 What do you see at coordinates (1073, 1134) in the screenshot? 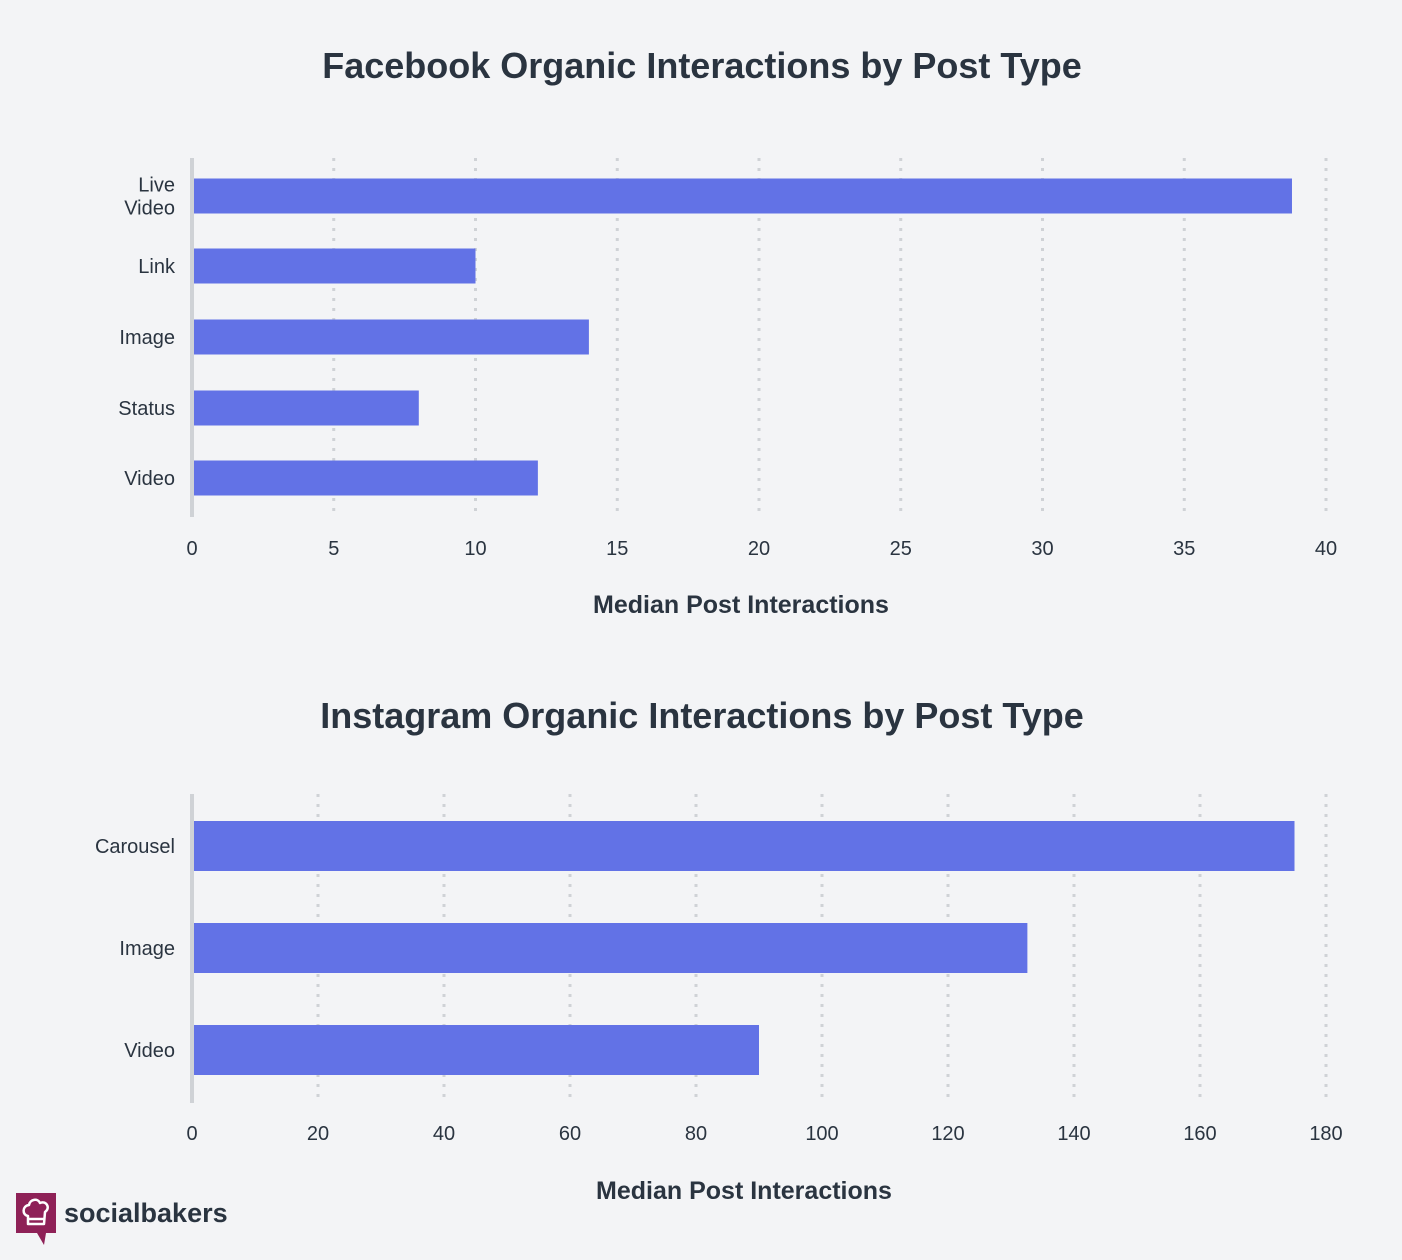
I see `instagram-x-tick-label: 140` at bounding box center [1073, 1134].